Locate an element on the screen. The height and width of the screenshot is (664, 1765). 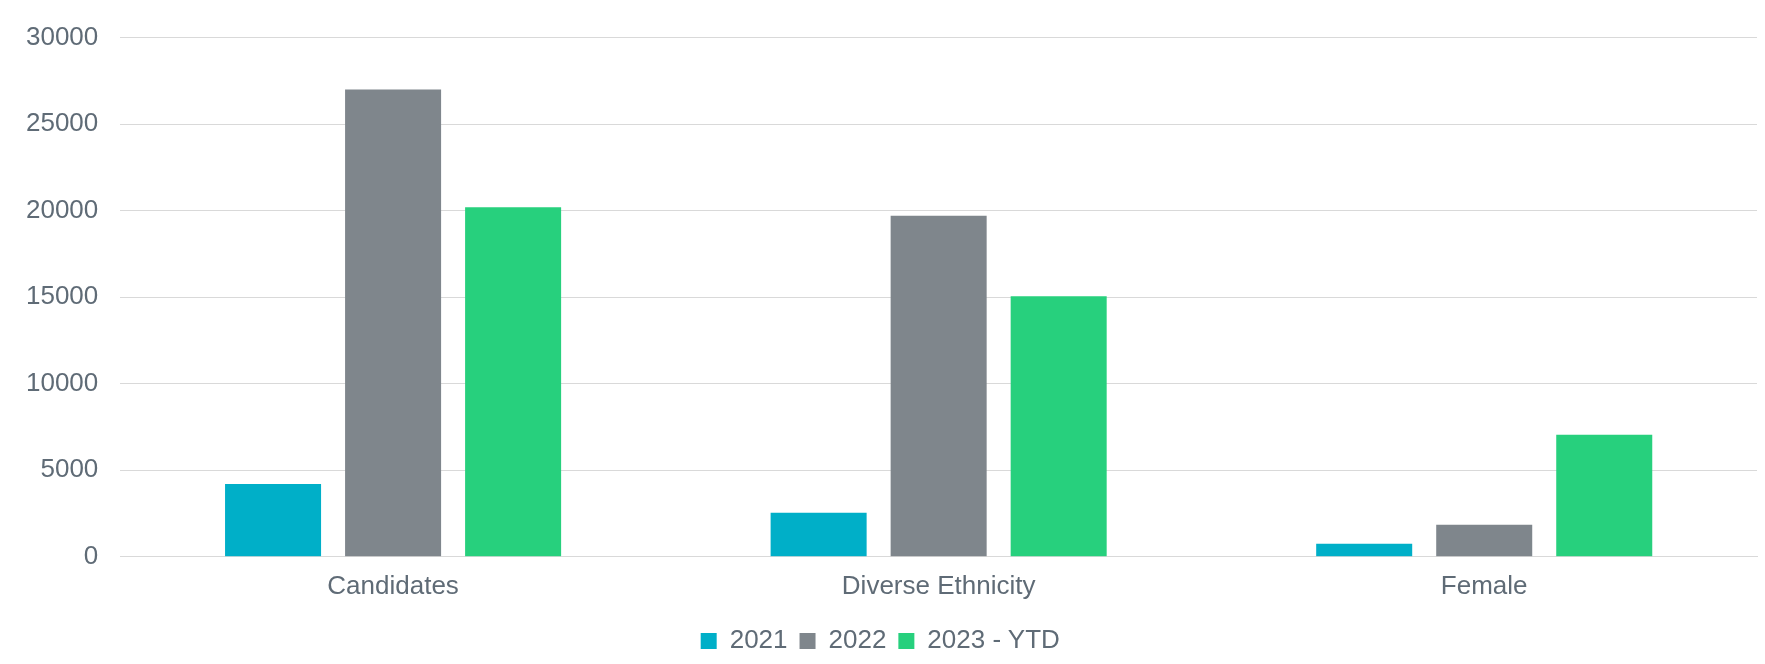
legend-label: 2021 is located at coordinates (758, 639).